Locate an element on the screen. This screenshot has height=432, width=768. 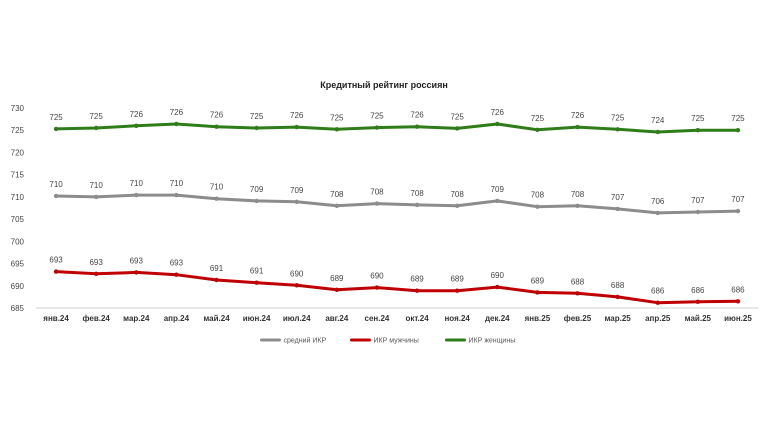
y-tick-label: 710 is located at coordinates (18, 197).